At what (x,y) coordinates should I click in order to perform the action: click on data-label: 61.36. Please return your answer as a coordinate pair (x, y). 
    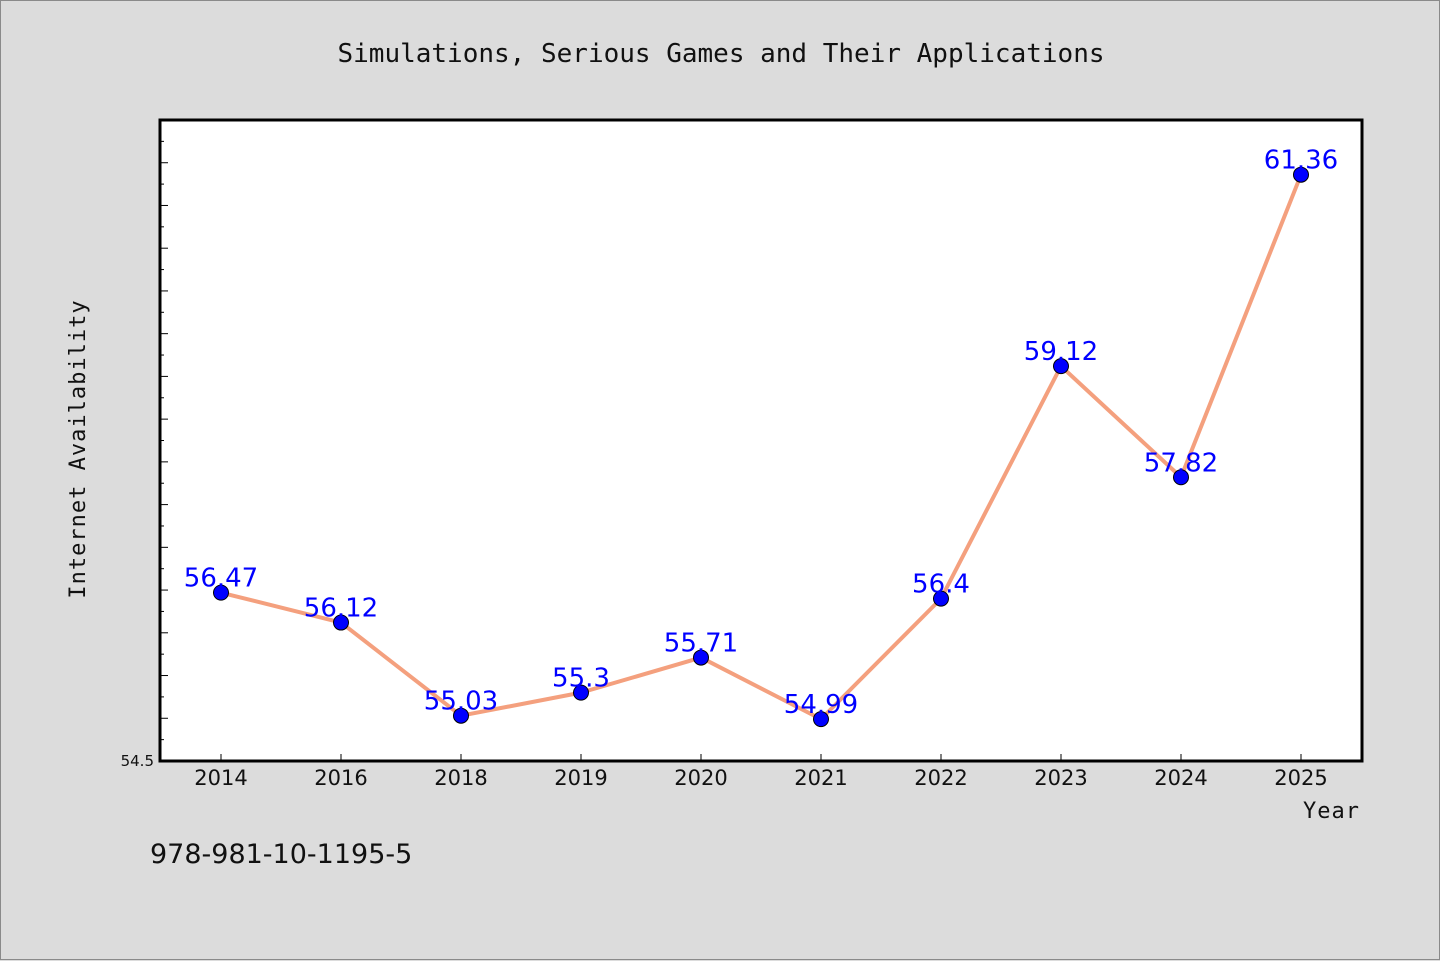
    Looking at the image, I should click on (1301, 161).